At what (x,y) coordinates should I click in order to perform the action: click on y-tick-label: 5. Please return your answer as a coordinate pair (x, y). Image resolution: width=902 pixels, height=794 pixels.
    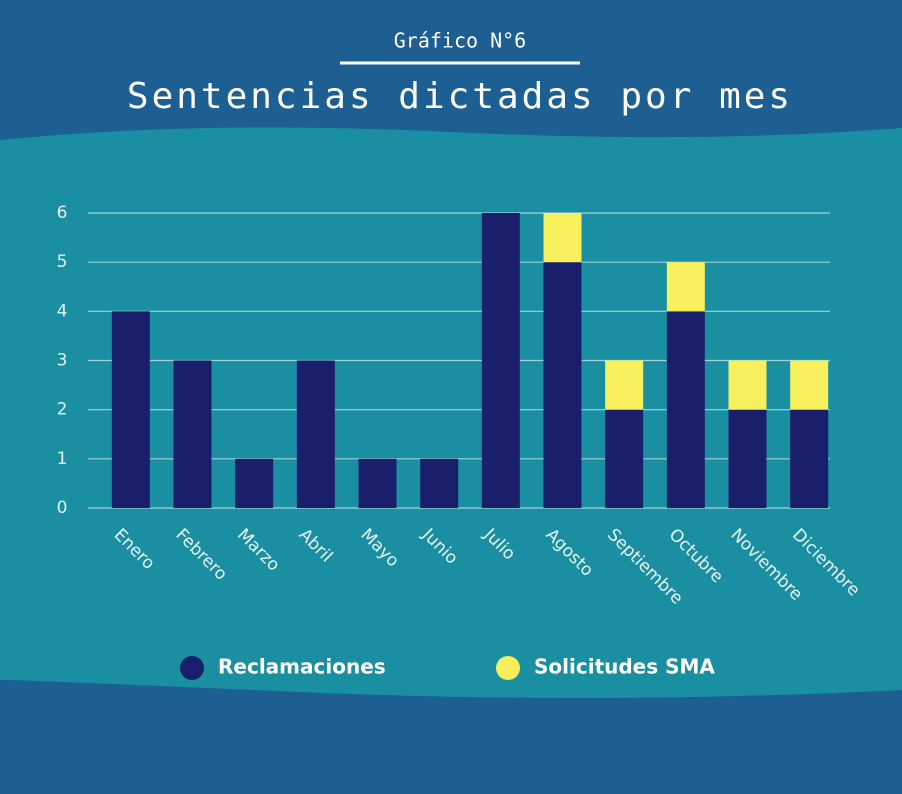
    Looking at the image, I should click on (62, 262).